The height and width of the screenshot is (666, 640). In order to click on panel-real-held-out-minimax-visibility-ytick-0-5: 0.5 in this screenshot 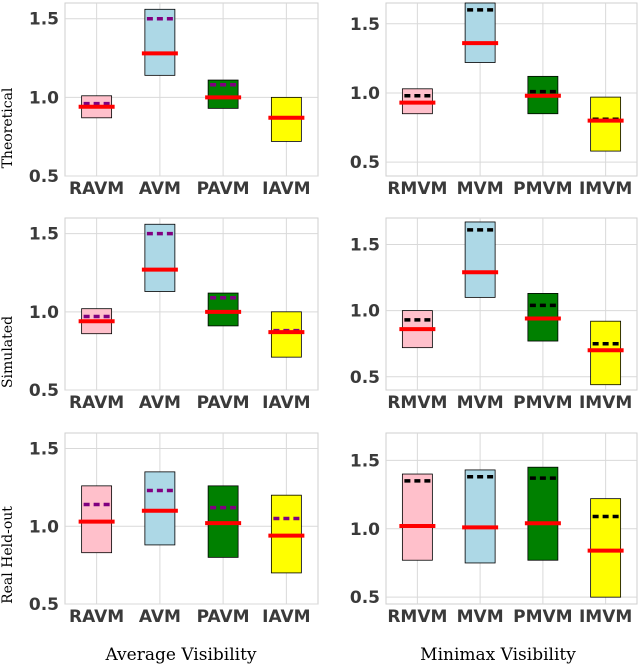, I will do `click(365, 598)`.